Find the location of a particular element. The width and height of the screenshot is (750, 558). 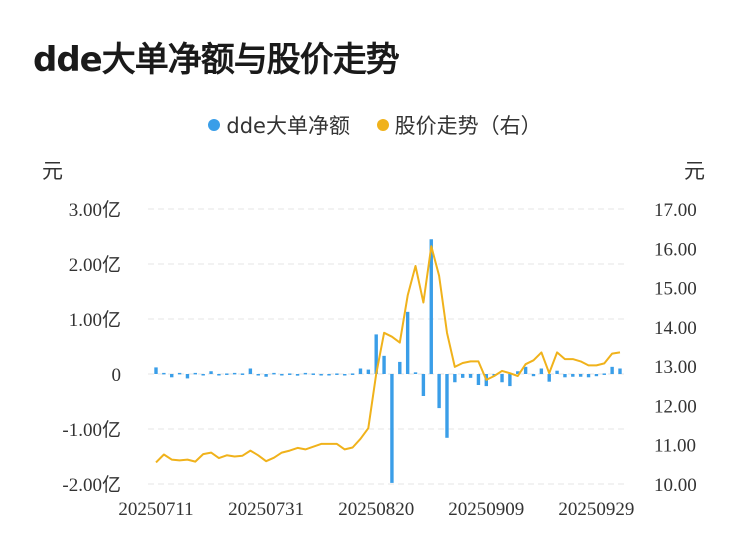

right-tick-label: 13.00 is located at coordinates (675, 367).